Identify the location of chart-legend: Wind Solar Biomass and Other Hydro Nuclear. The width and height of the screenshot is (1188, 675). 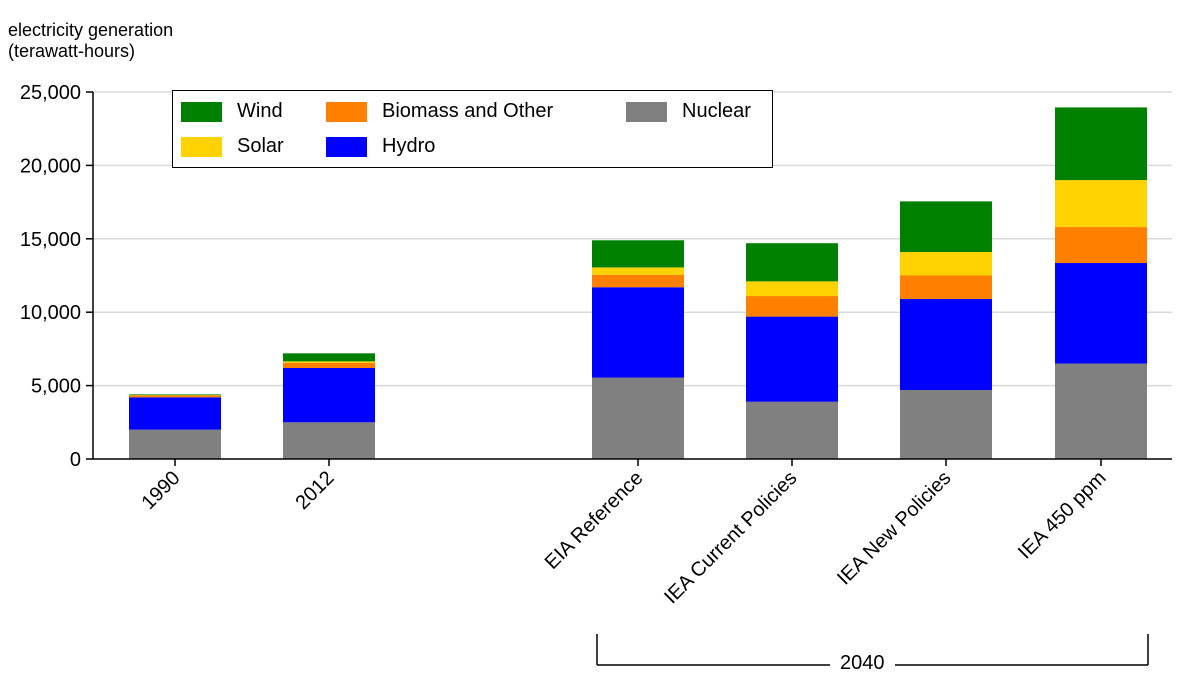
(472, 129).